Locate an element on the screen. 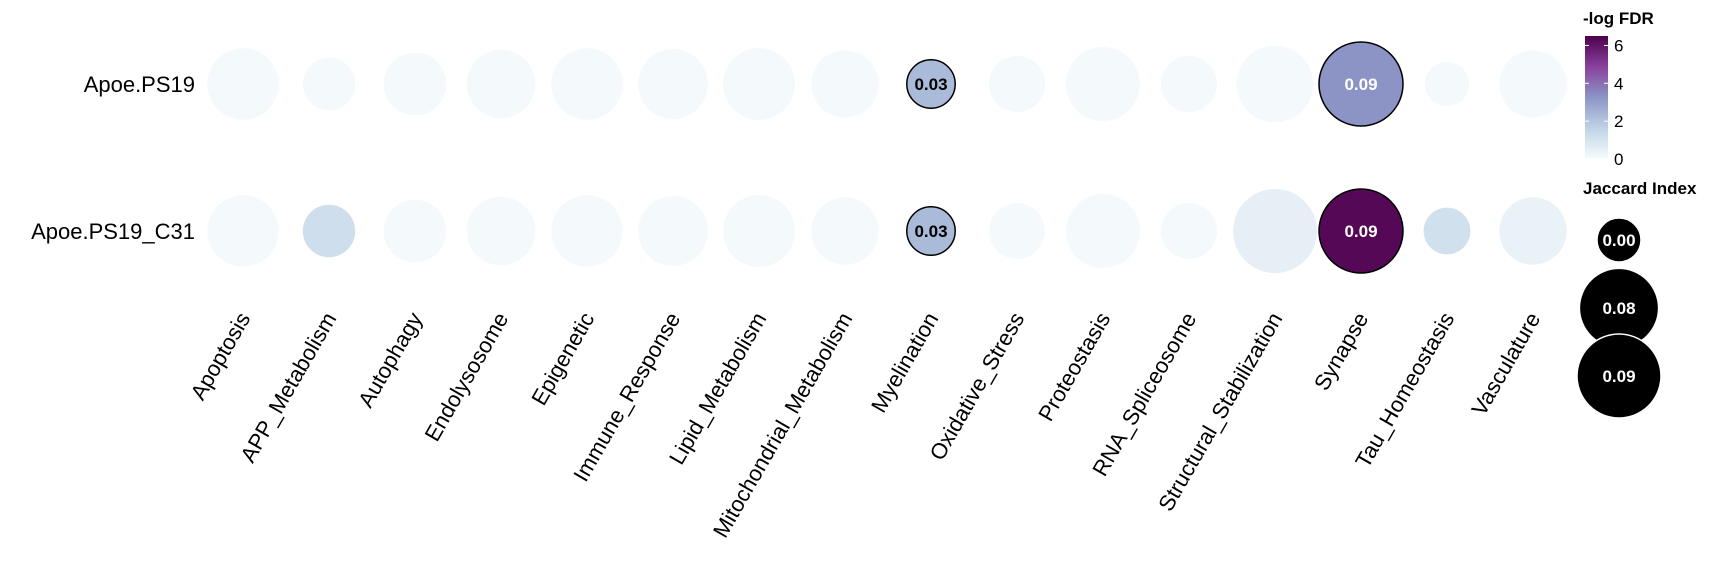 The image size is (1728, 576). bubble-Apoe.PS19-Synapse is located at coordinates (1361, 84).